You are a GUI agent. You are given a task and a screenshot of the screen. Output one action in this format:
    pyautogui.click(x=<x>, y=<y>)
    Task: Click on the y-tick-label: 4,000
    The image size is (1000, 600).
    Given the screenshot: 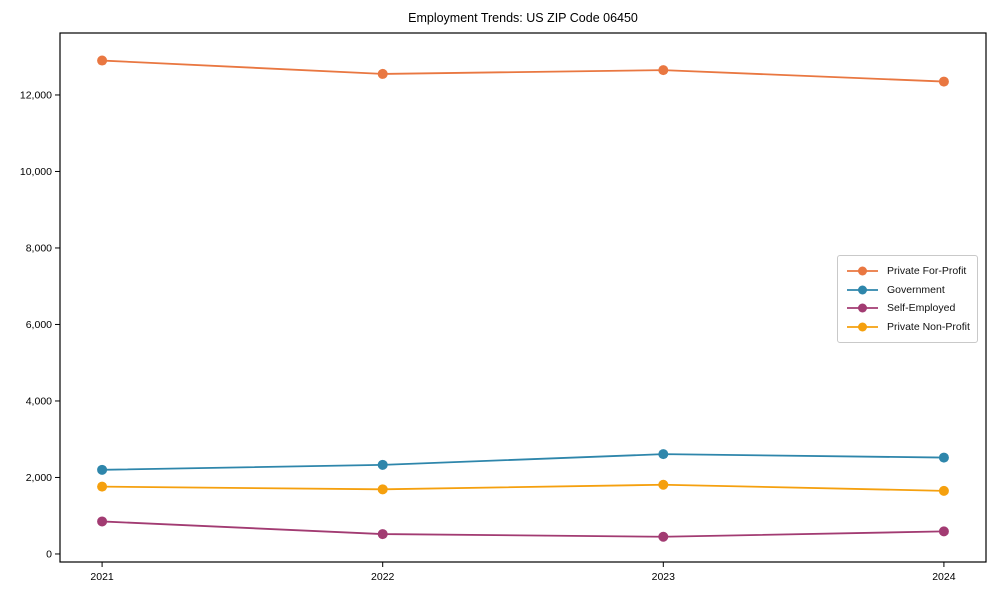 What is the action you would take?
    pyautogui.click(x=39, y=401)
    